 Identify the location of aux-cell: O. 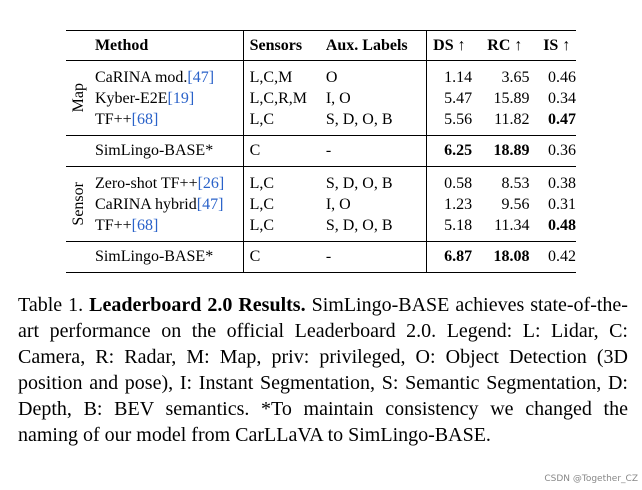
(331, 77).